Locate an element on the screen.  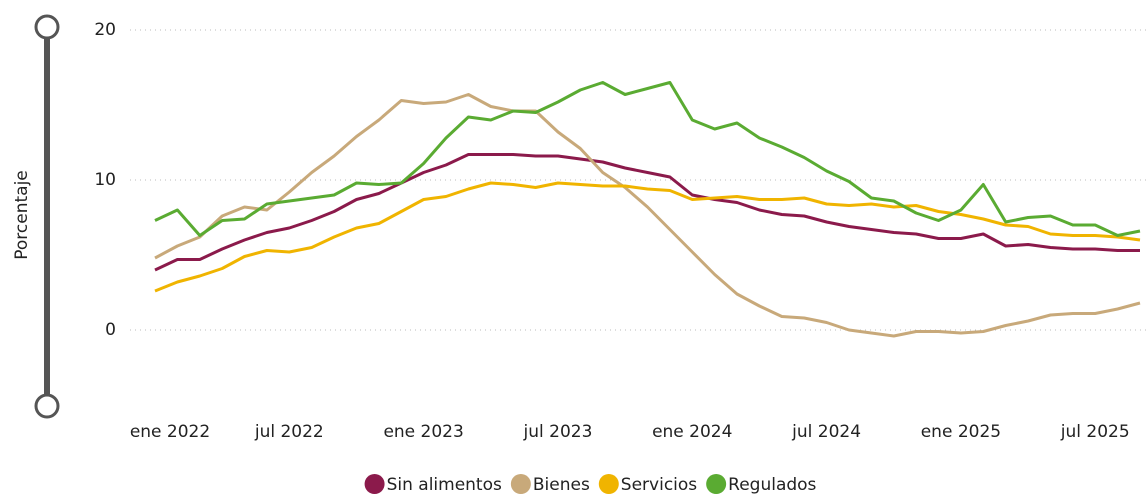
legend-item: Regulados is located at coordinates (761, 484).